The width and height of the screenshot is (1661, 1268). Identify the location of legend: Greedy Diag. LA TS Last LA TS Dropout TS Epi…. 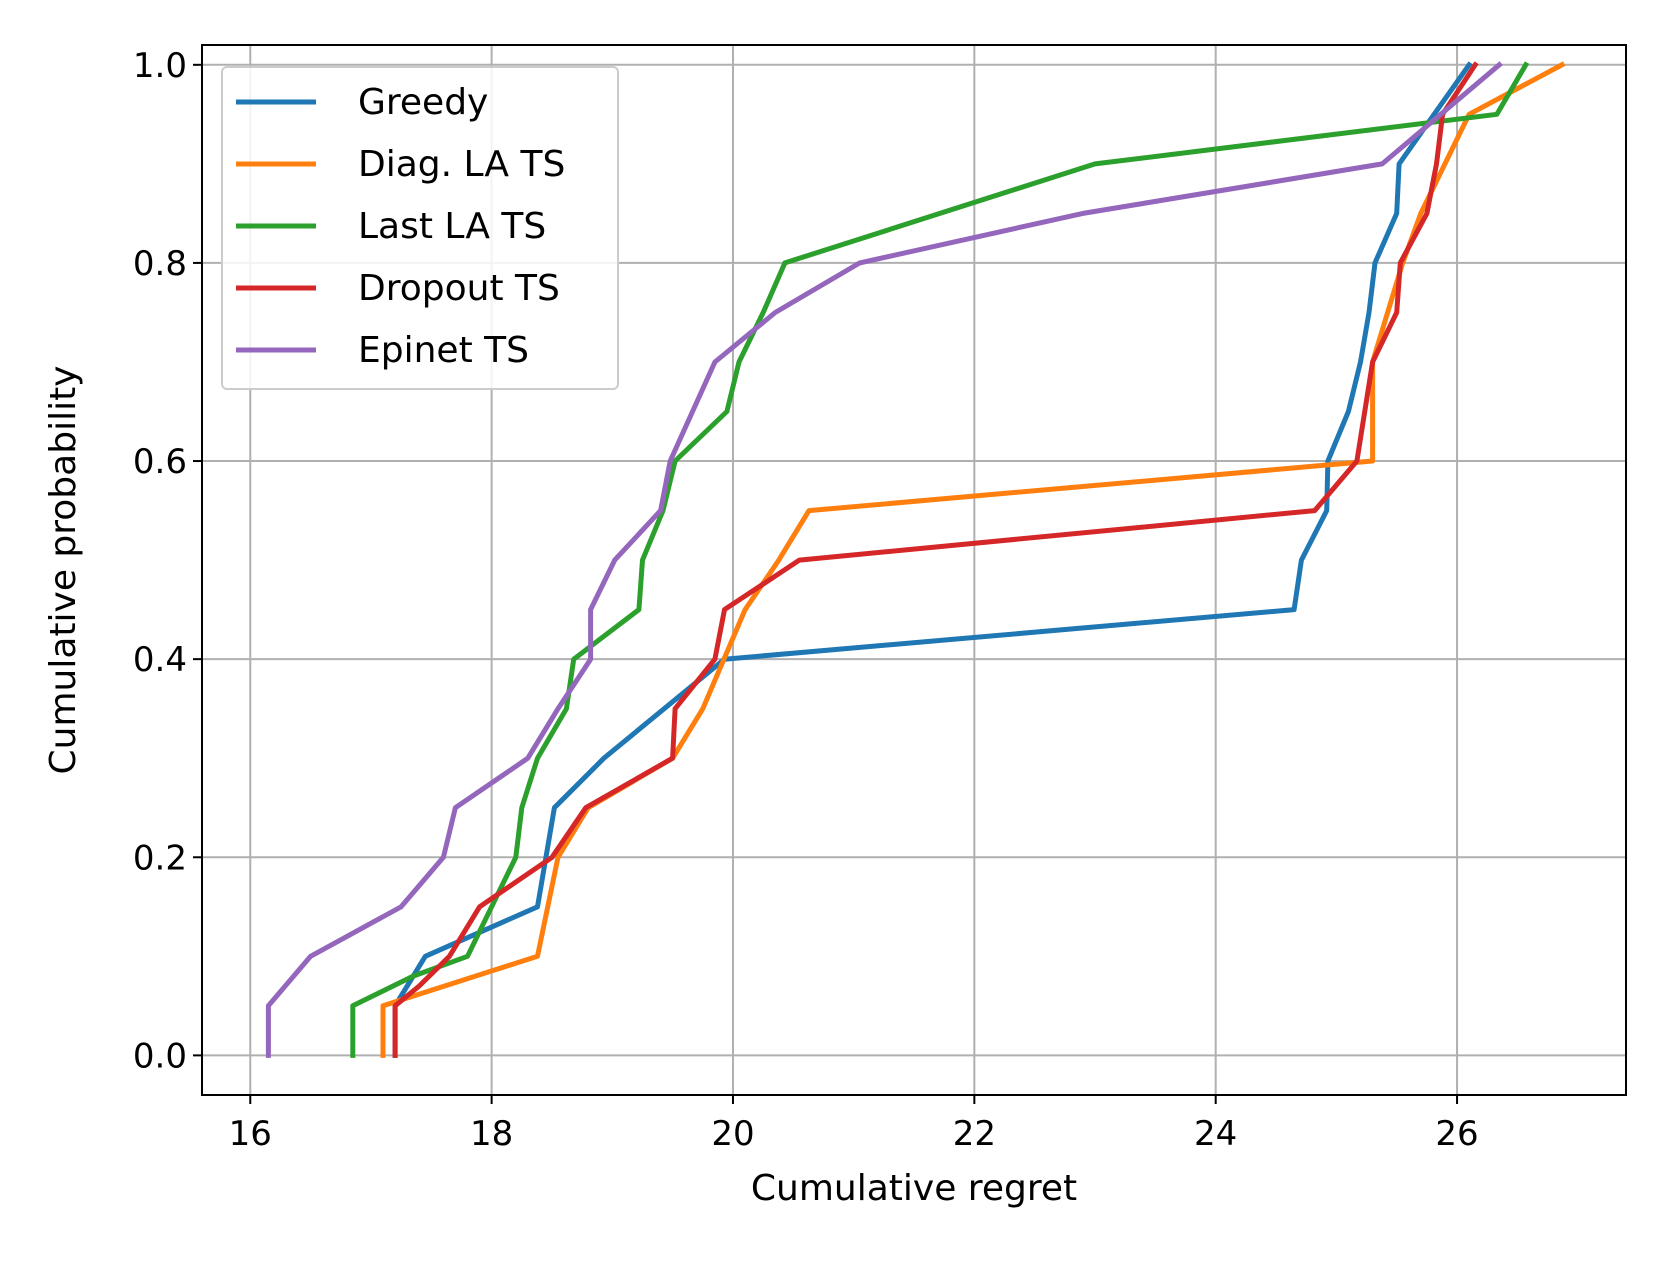
(420, 228).